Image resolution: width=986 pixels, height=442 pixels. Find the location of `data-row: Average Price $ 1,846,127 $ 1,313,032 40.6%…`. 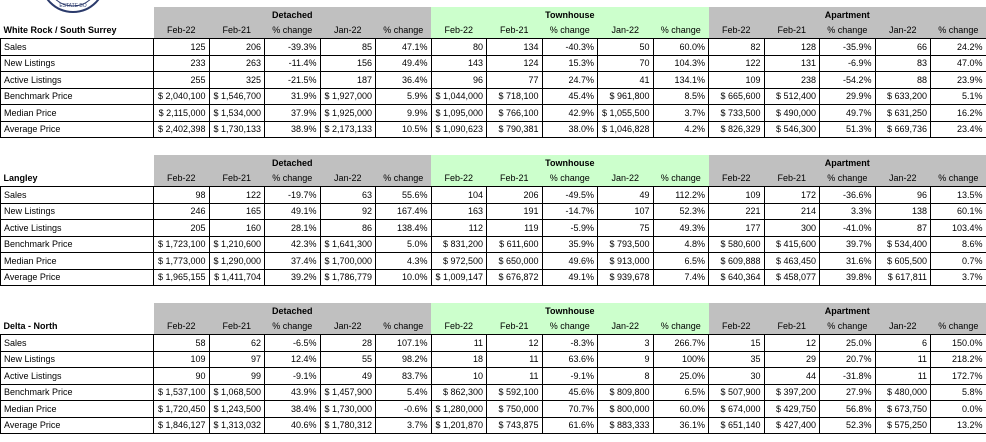

data-row: Average Price $ 1,846,127 $ 1,313,032 40.6%… is located at coordinates (493, 425).